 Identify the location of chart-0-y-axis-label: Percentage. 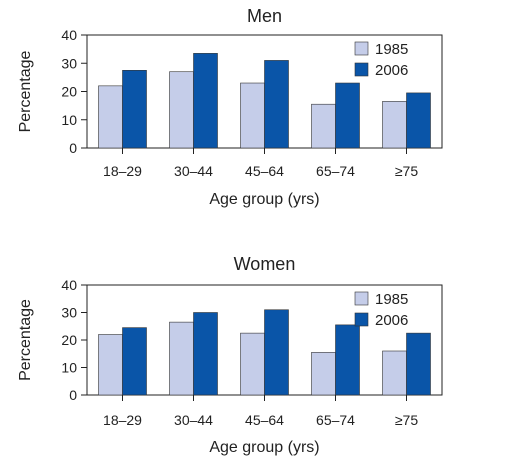
(25, 91).